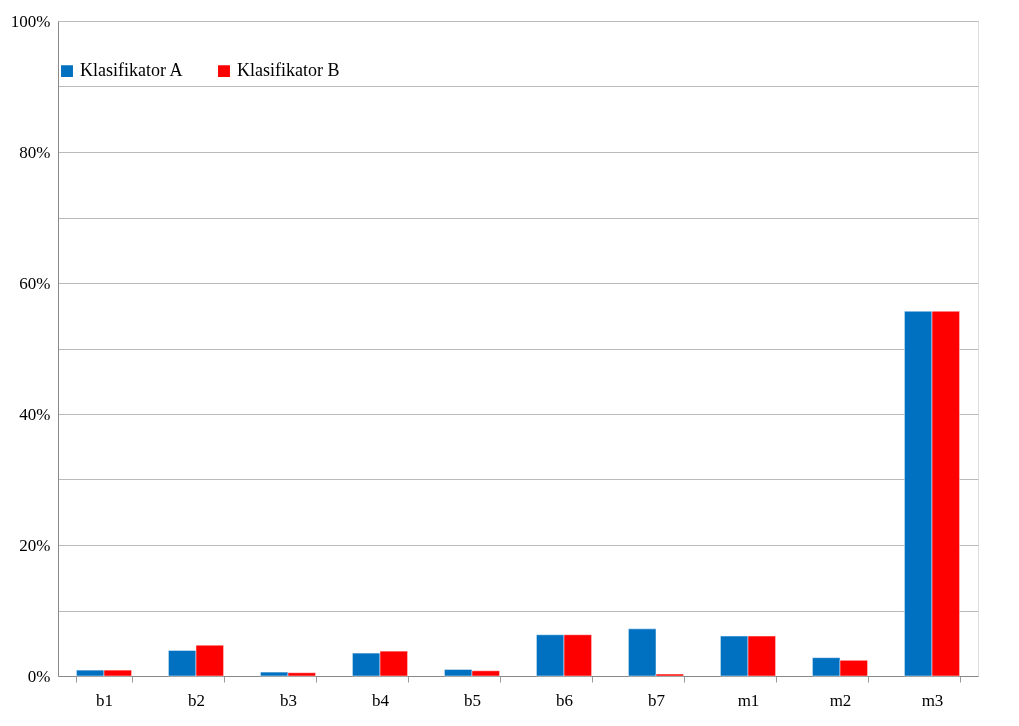 The height and width of the screenshot is (726, 1019). I want to click on x-tick-label: b1, so click(104, 700).